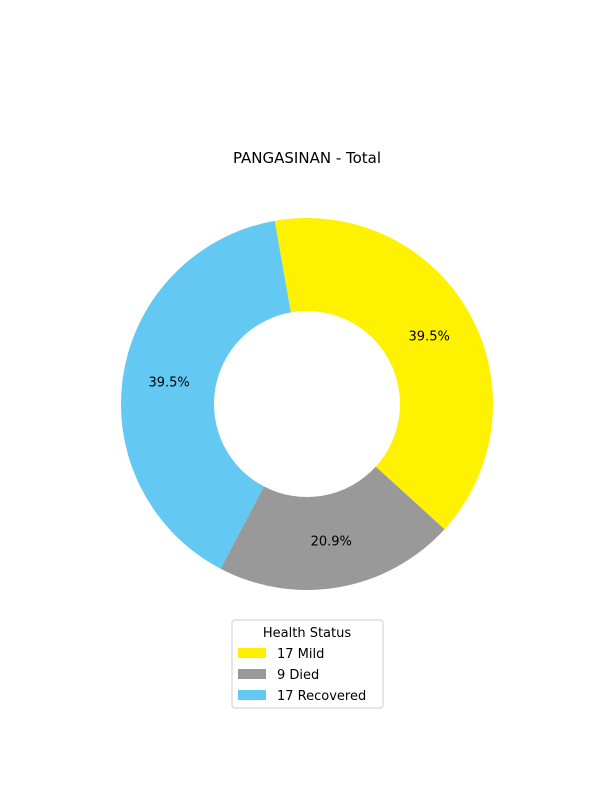  I want to click on legend: Health Status 17 Mild 9 Died 17 Recovered, so click(307, 664).